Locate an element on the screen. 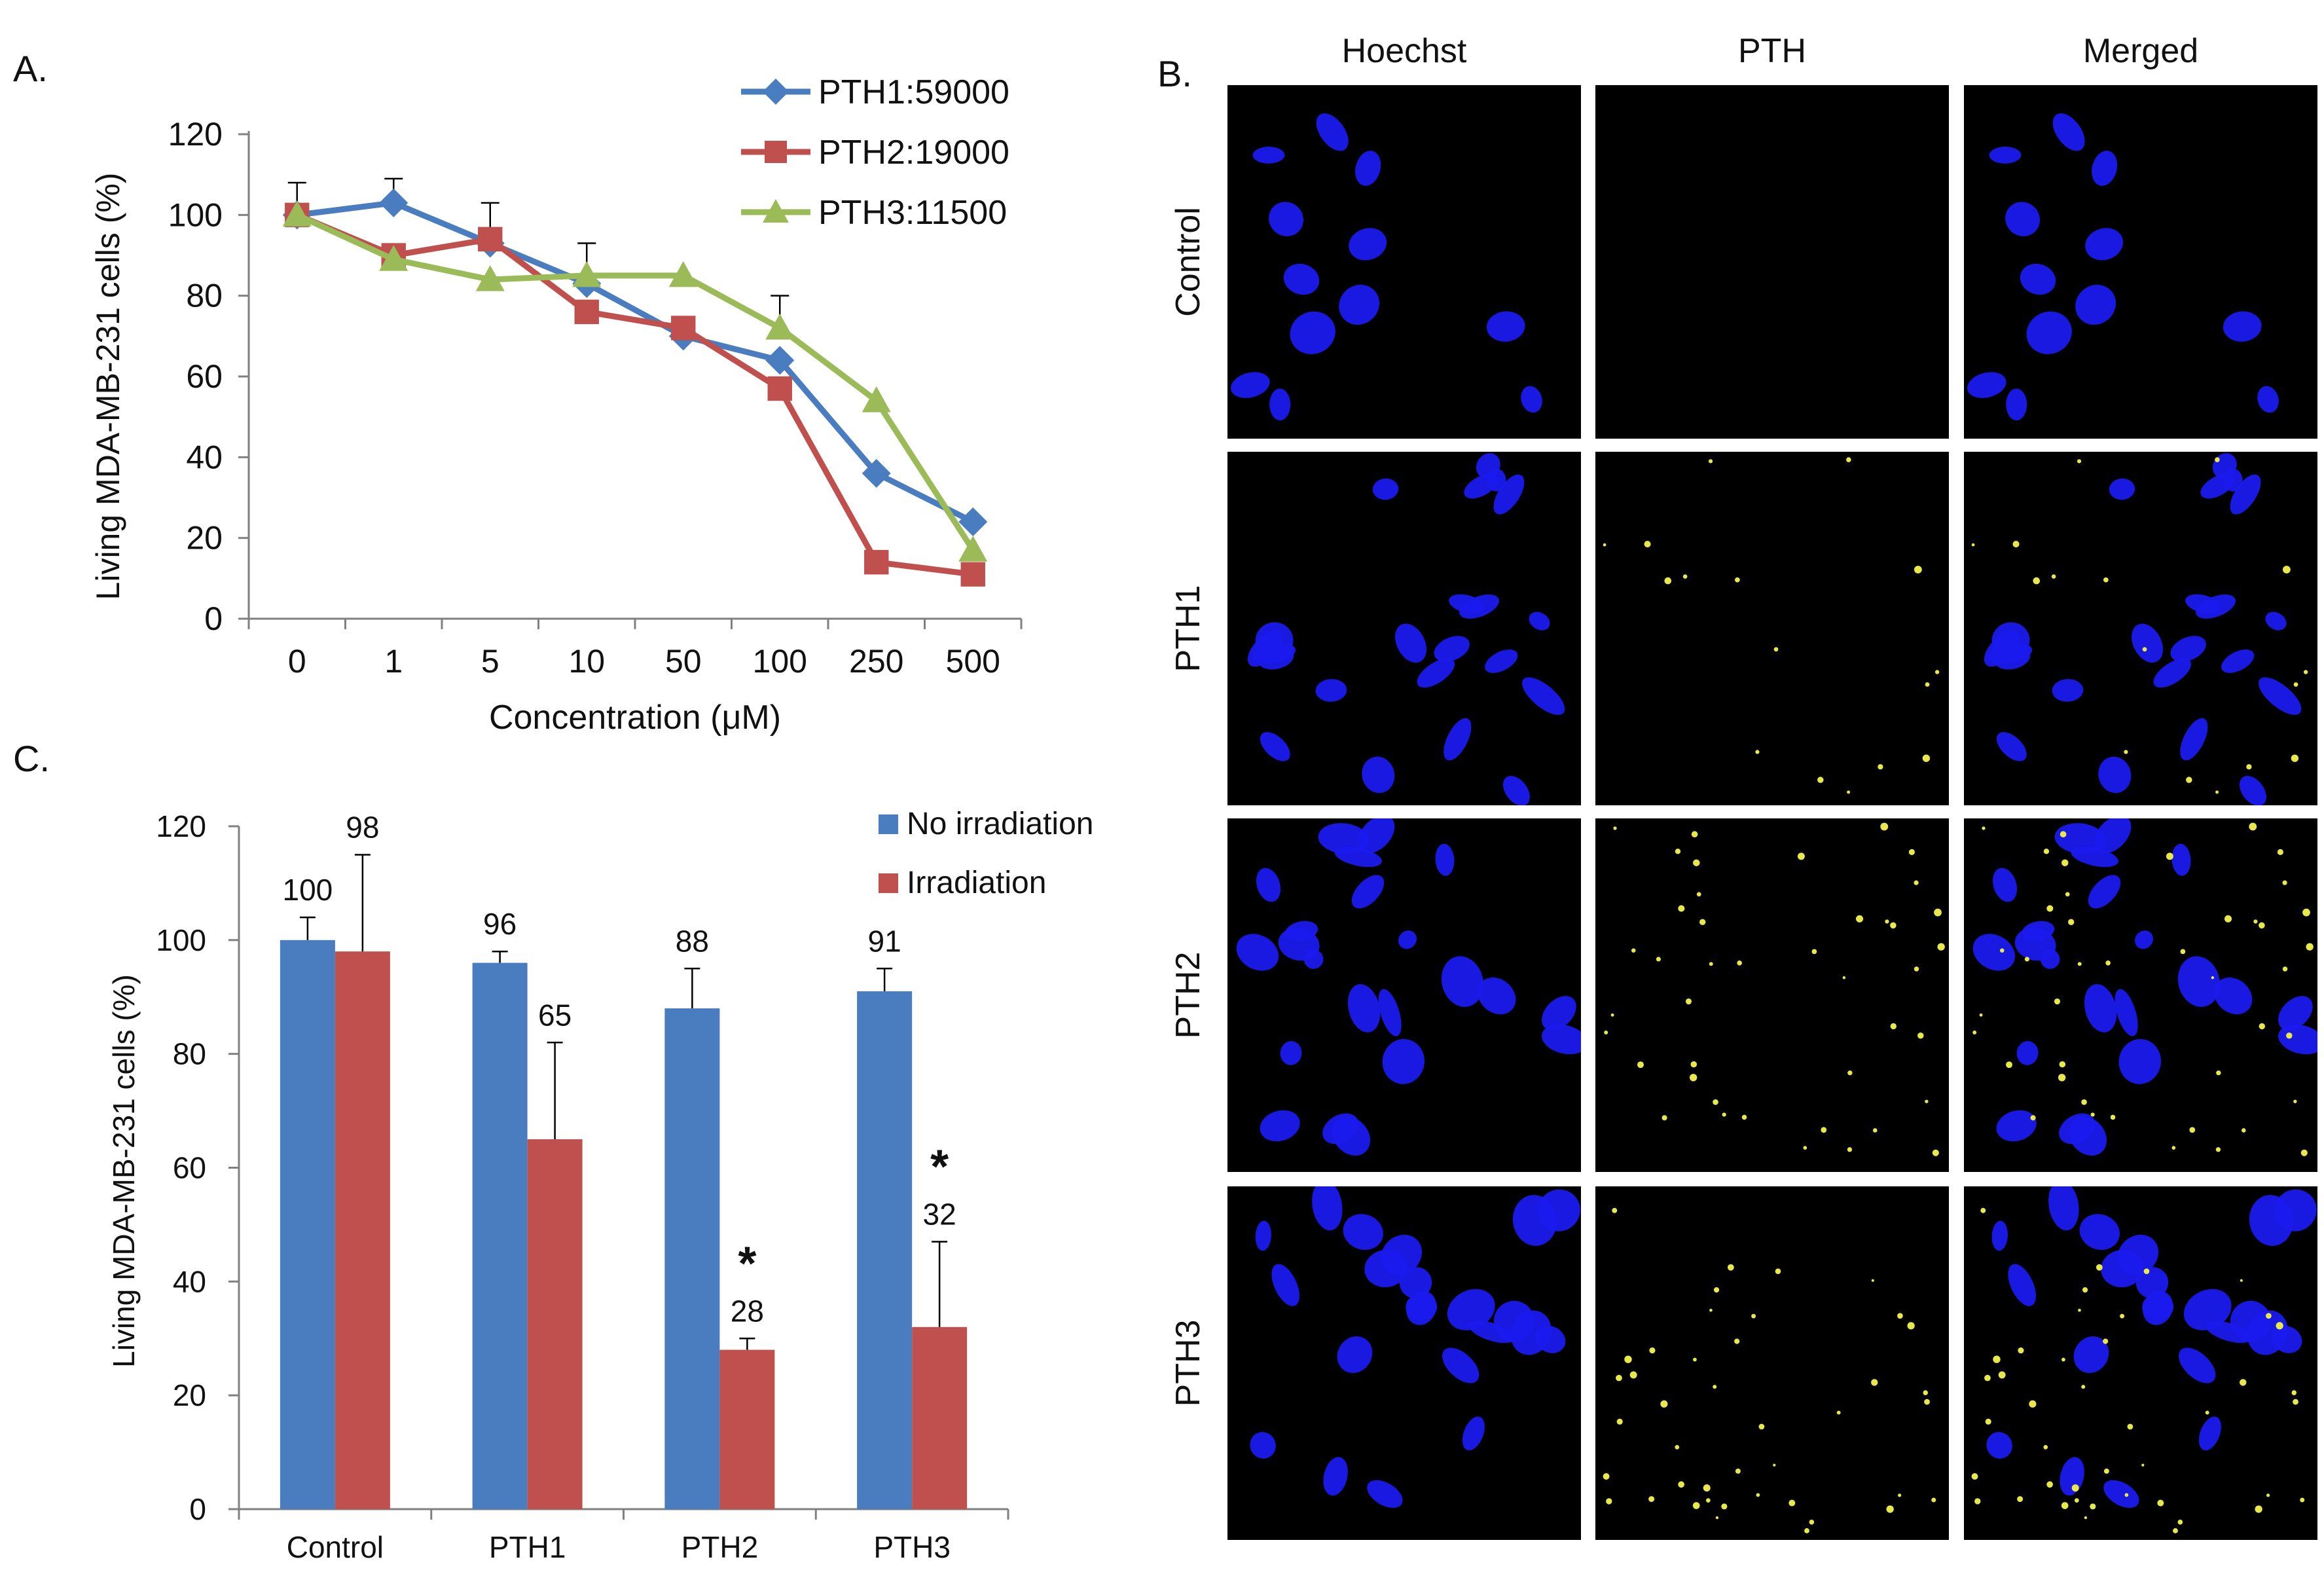 This screenshot has width=2324, height=1572. micrograph-pth2-hoechst is located at coordinates (1404, 995).